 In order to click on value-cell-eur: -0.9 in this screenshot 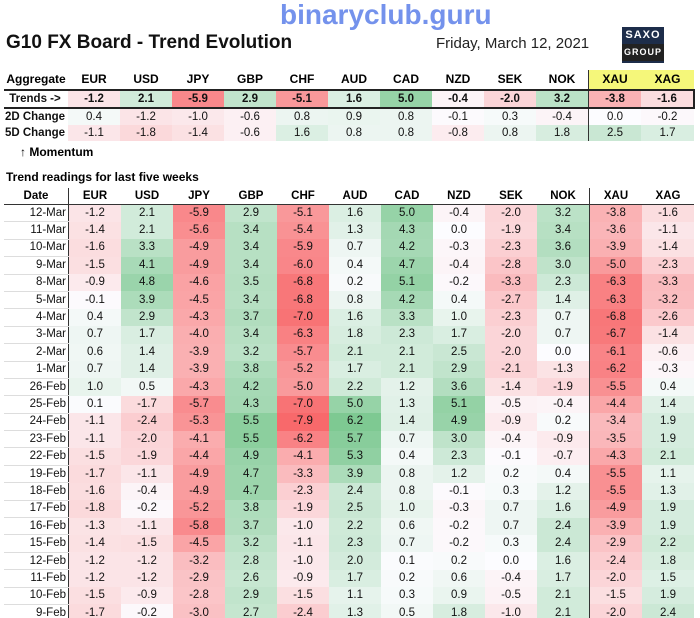, I will do `click(94, 283)`.